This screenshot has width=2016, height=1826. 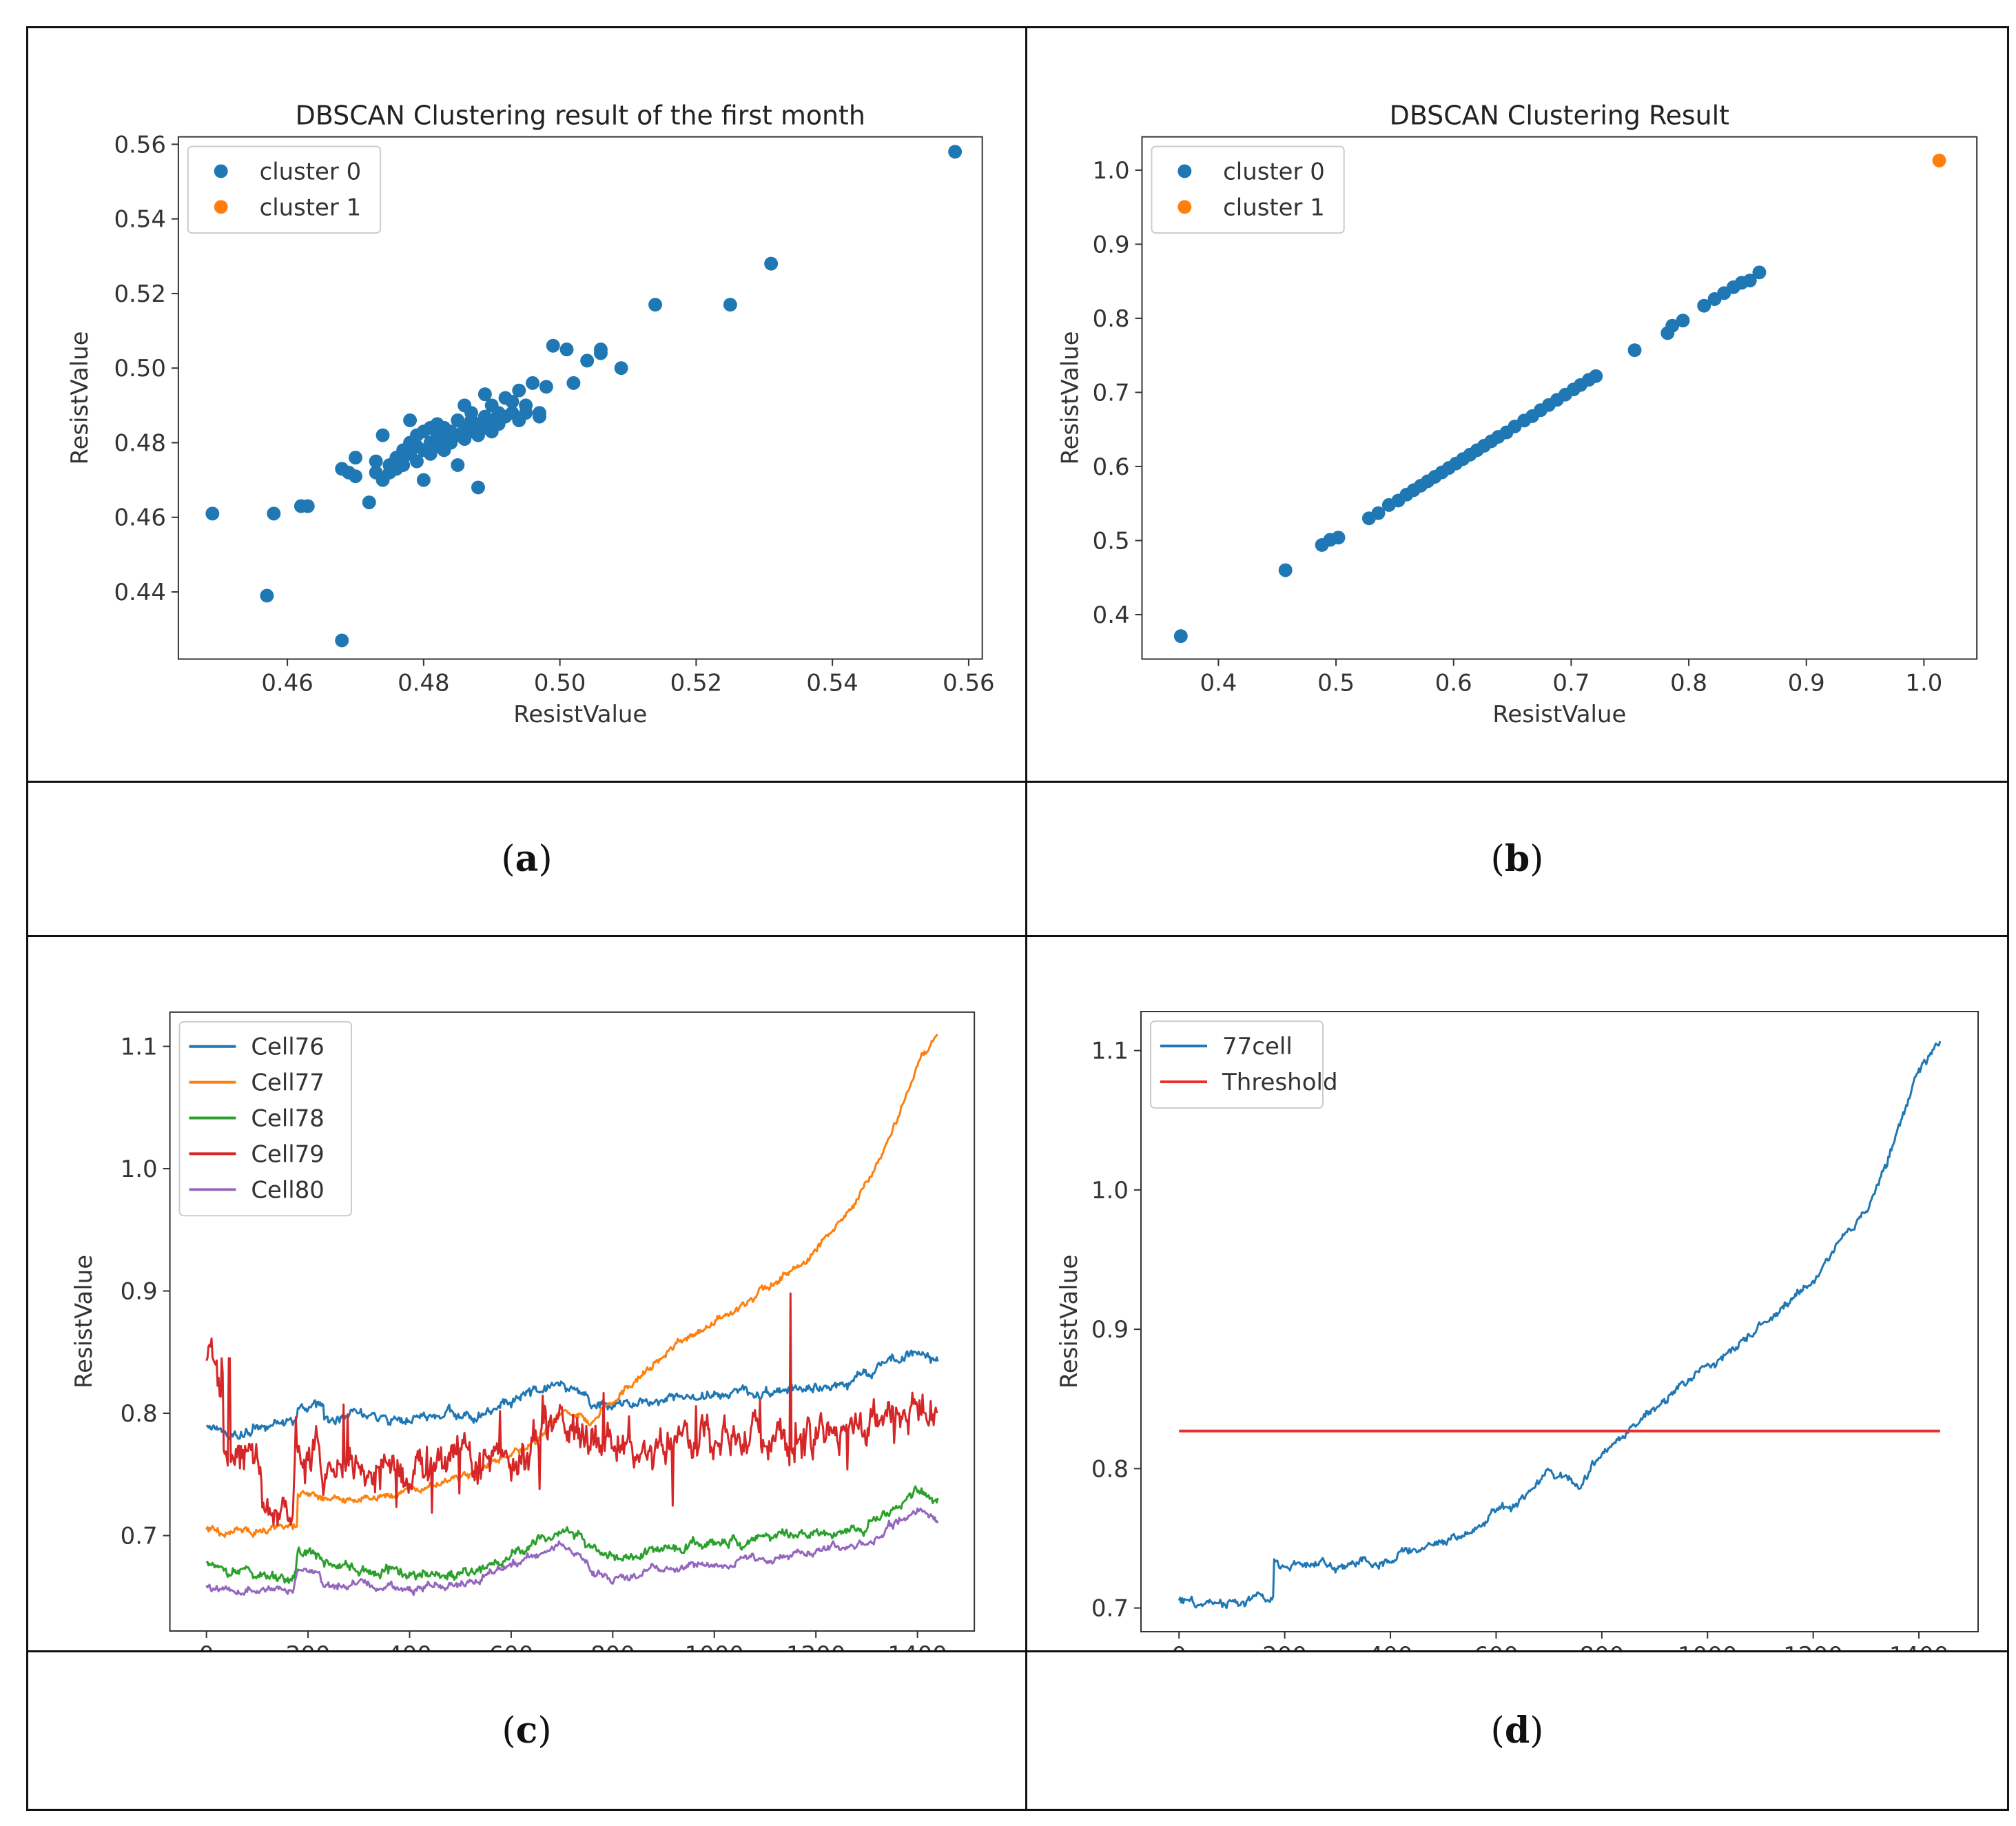 What do you see at coordinates (832, 682) in the screenshot?
I see `x-tick-label: 0.54` at bounding box center [832, 682].